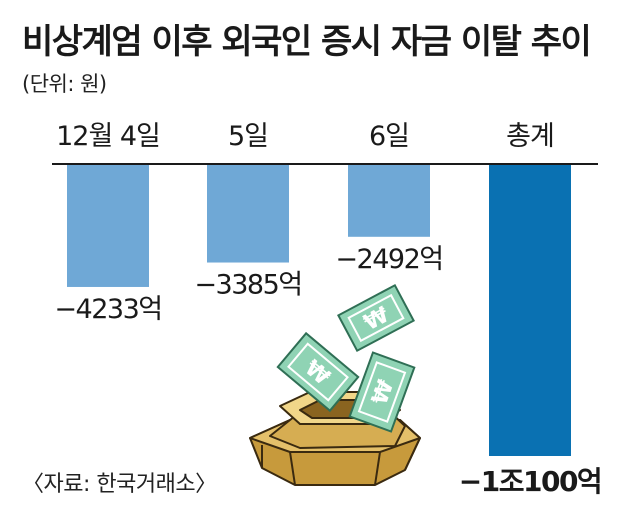  What do you see at coordinates (530, 481) in the screenshot?
I see `value-label-4: −1조100억` at bounding box center [530, 481].